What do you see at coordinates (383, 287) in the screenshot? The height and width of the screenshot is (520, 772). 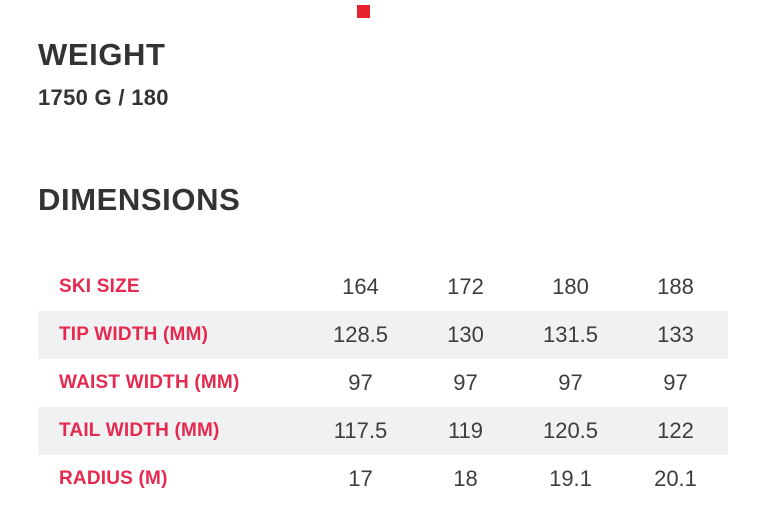 I see `table-row-ski-size: SKI SIZE 164 172 180 188` at bounding box center [383, 287].